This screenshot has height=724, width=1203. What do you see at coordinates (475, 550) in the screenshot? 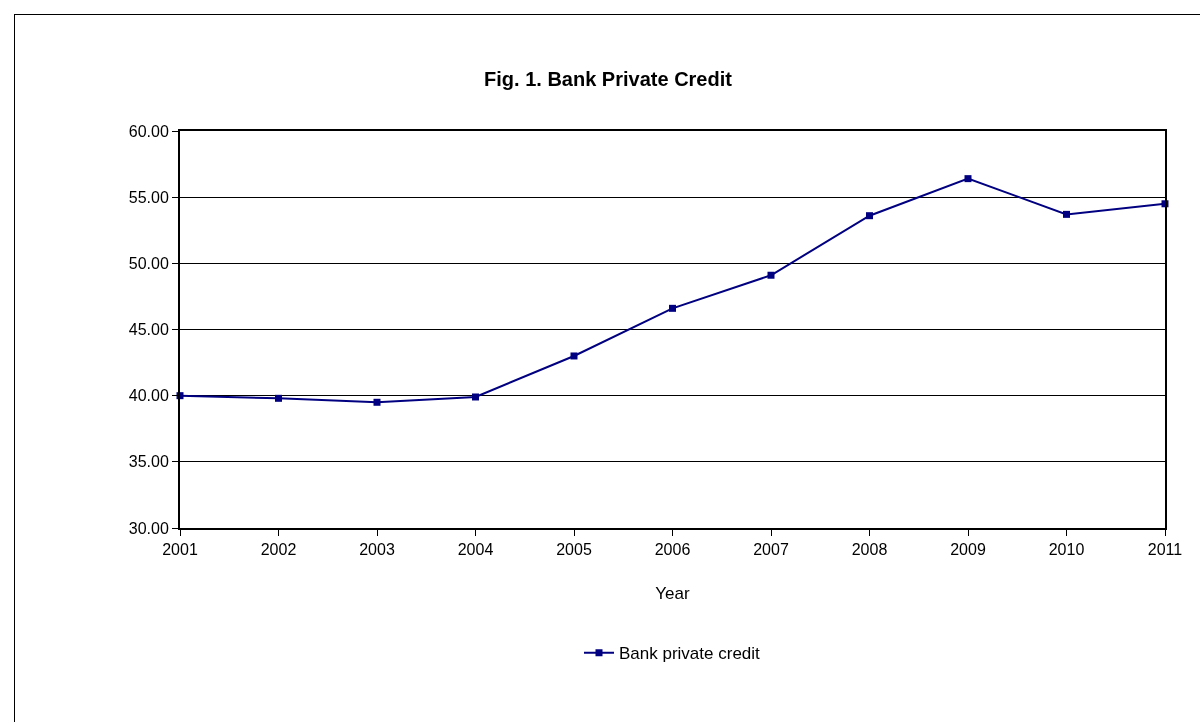
I see `x-tick-label: 2004` at bounding box center [475, 550].